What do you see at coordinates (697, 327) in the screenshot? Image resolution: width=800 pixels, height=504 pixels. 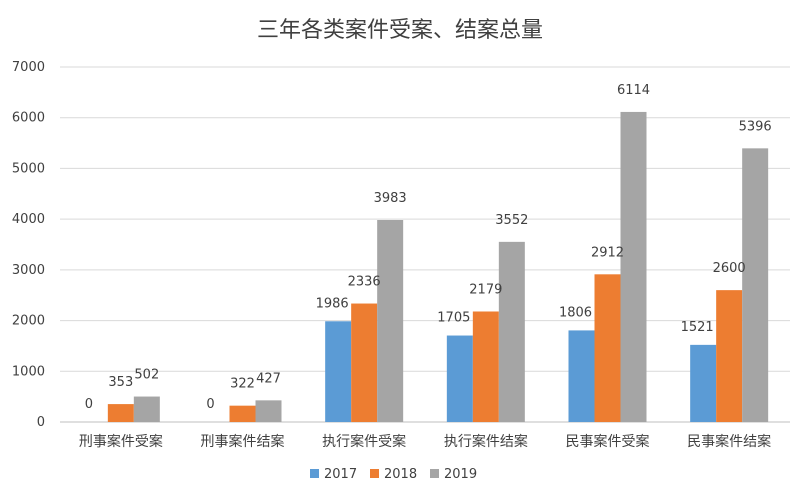 I see `data-label: 1521` at bounding box center [697, 327].